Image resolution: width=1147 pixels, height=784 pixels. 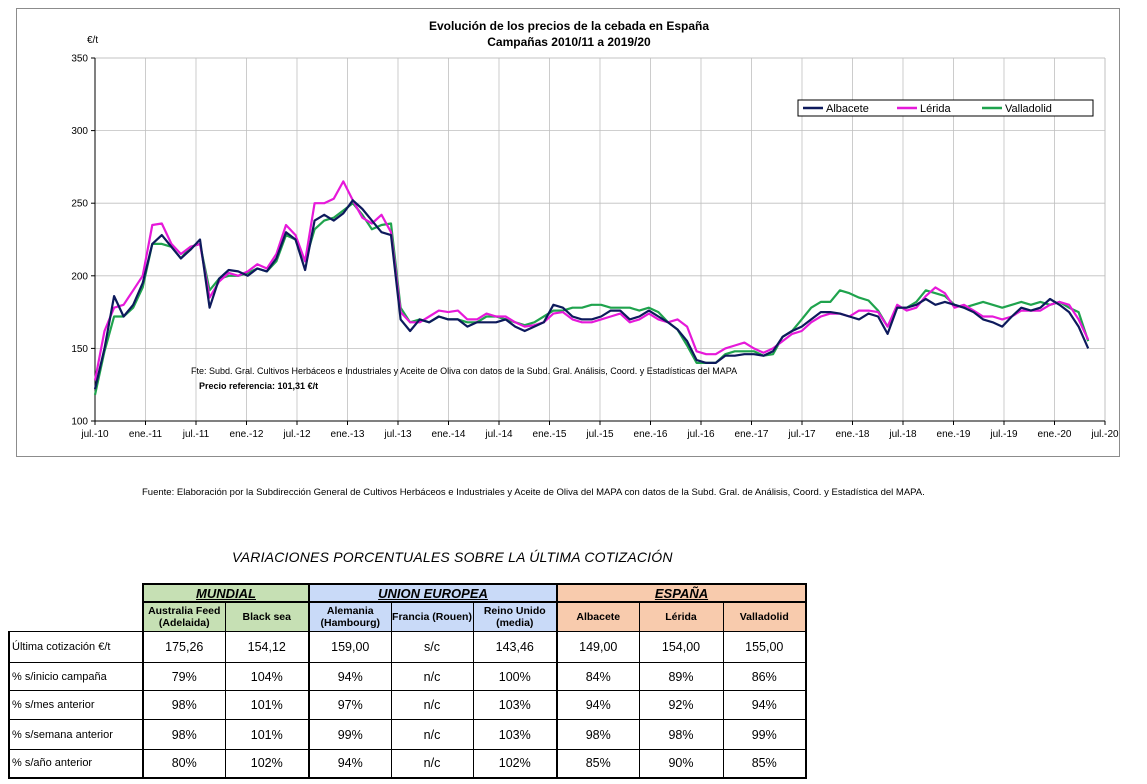 What do you see at coordinates (764, 647) in the screenshot?
I see `table-cell: 155,00` at bounding box center [764, 647].